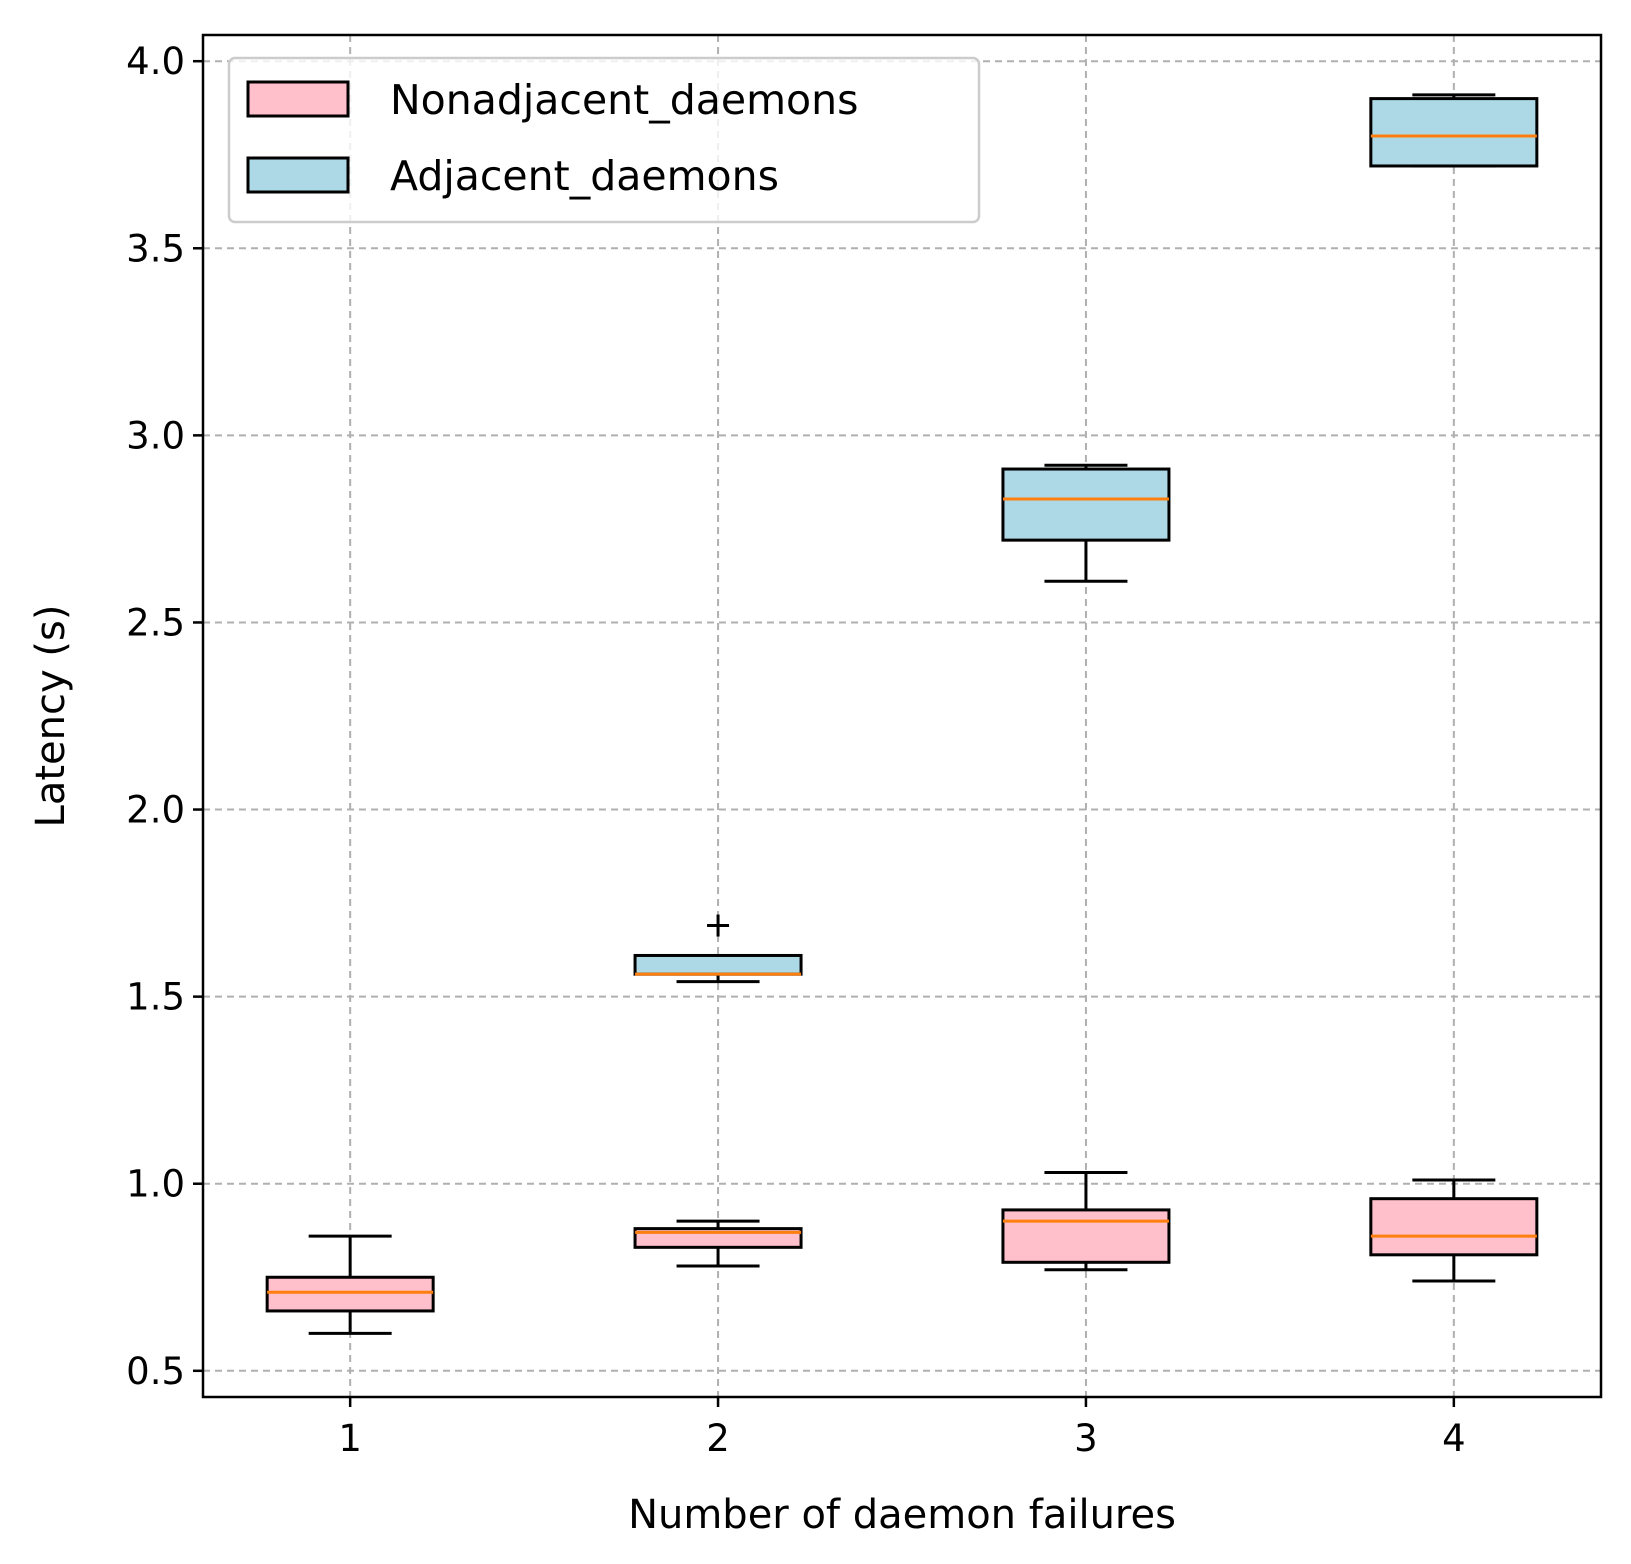 This screenshot has width=1631, height=1564. I want to click on x-tick-label: 3, so click(1086, 1438).